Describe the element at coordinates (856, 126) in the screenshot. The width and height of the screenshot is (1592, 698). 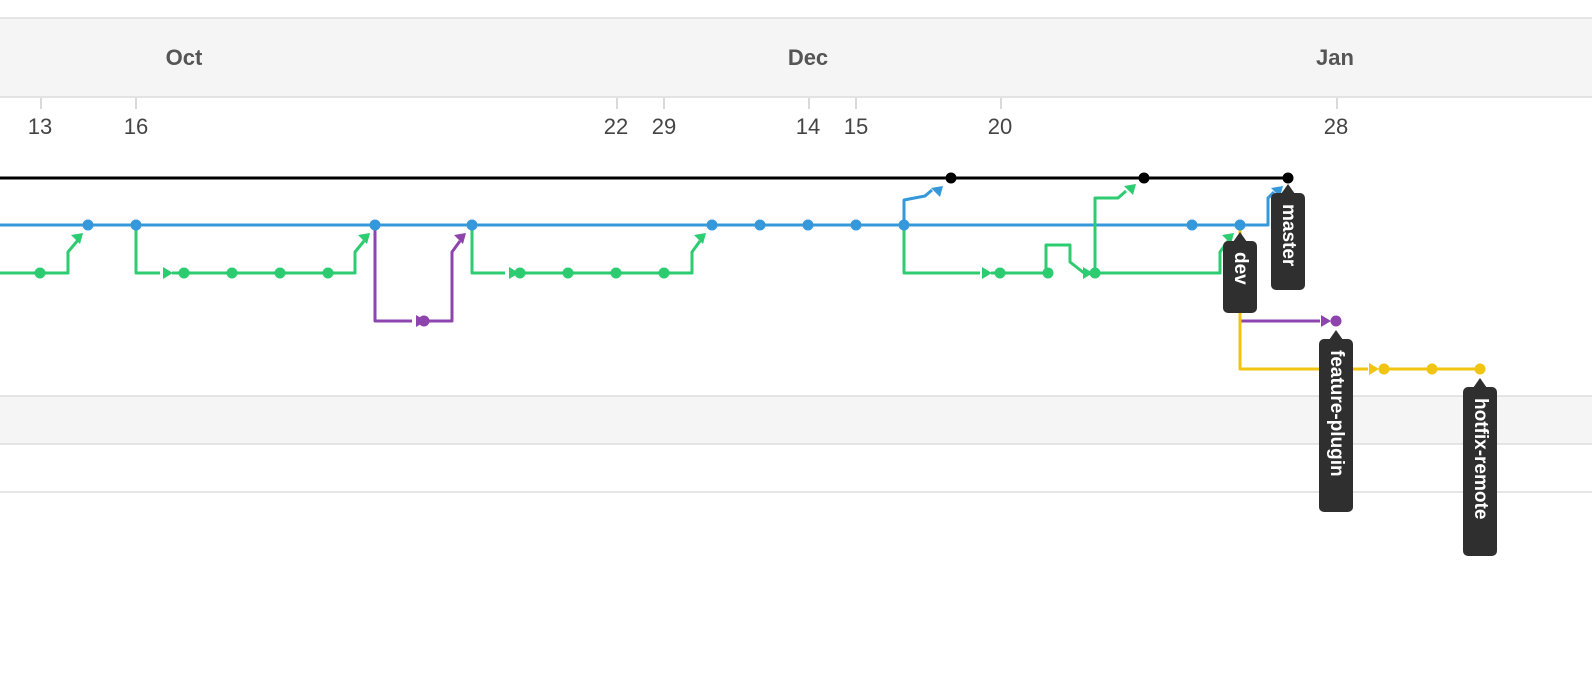
I see `day-label-15: 15` at that location.